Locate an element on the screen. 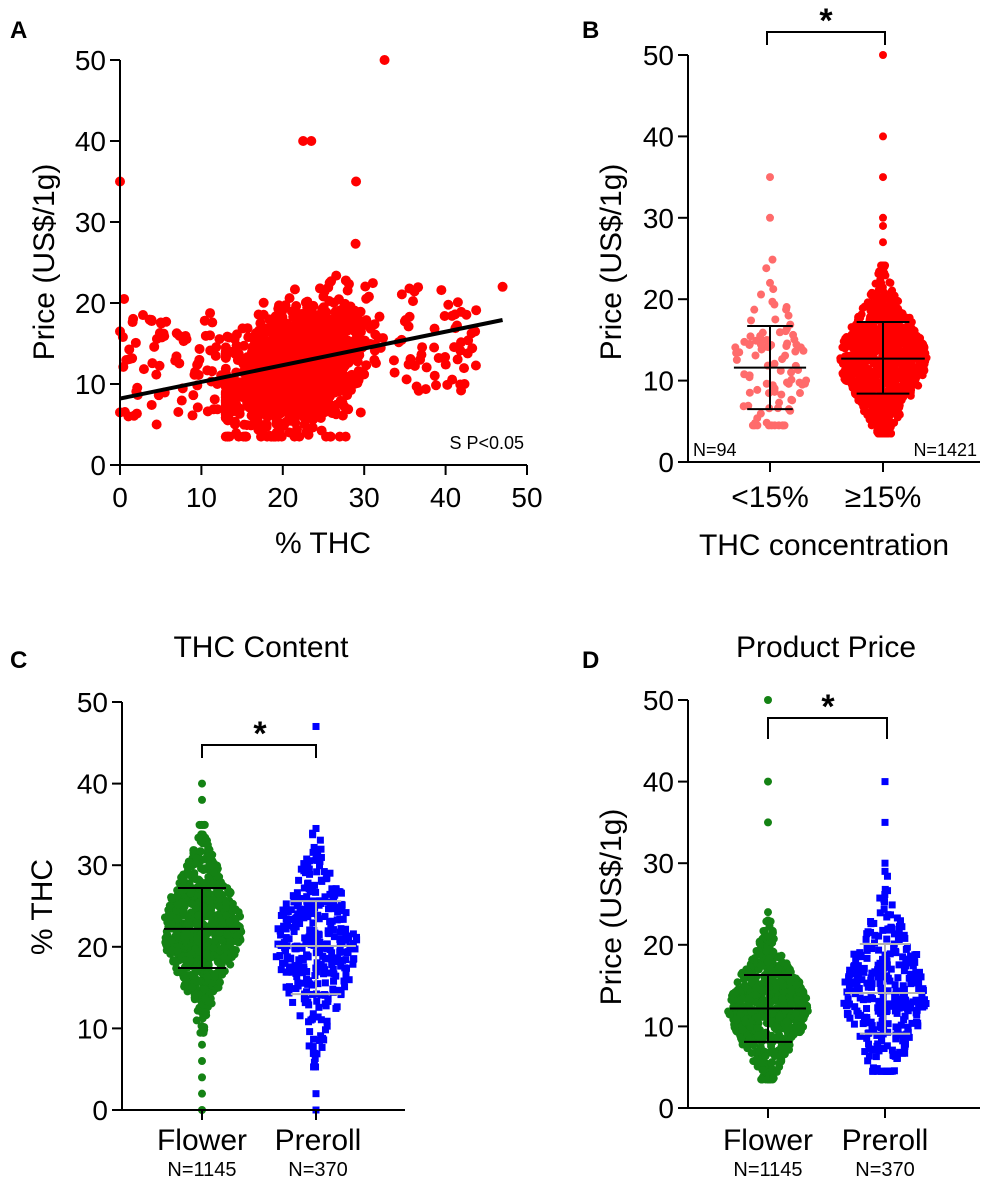 The height and width of the screenshot is (1184, 992). panel-a-x-tick-label-2: 20 is located at coordinates (282, 497).